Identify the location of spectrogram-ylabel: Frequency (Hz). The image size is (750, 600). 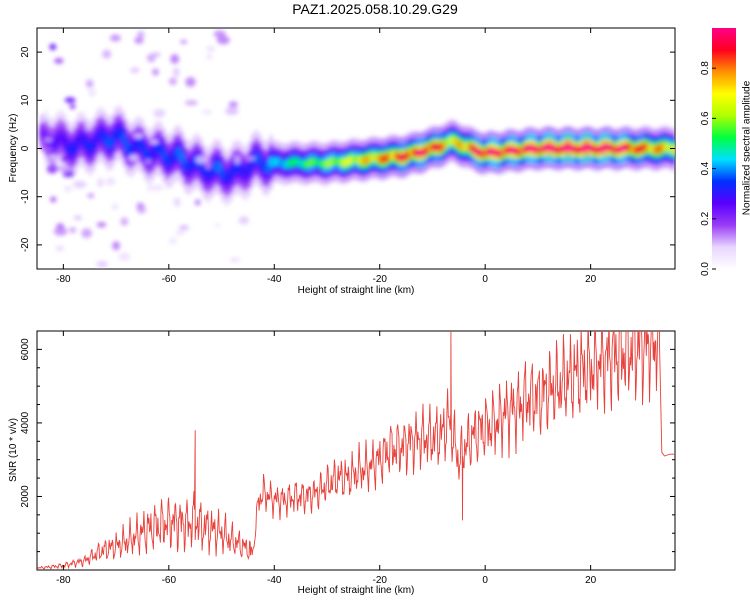
(13, 148).